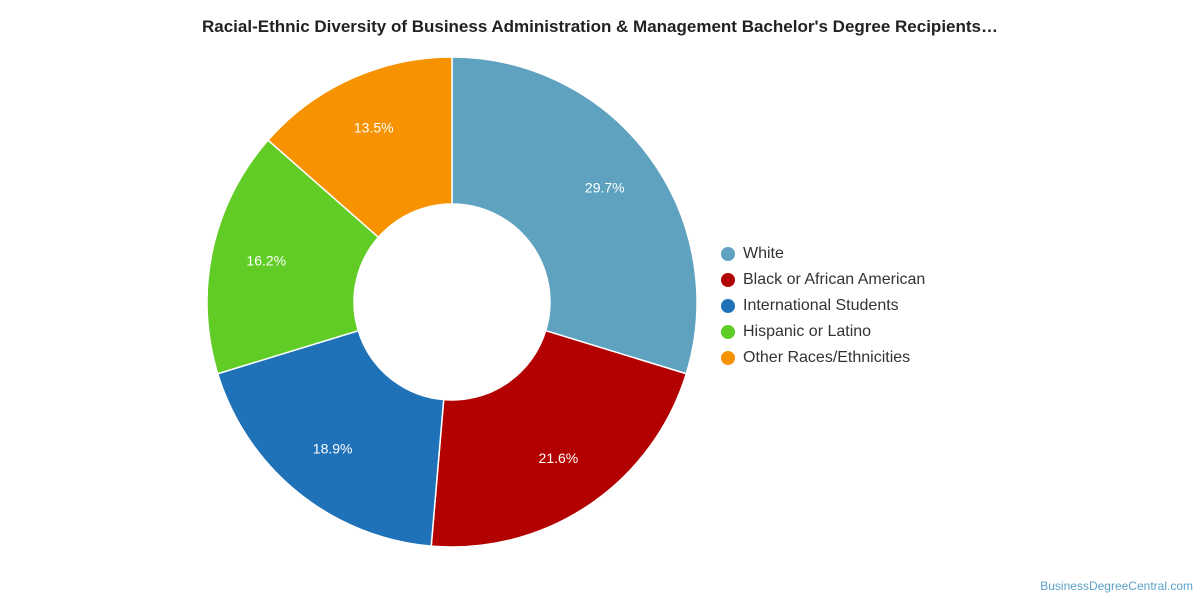  I want to click on legend-label: International Students, so click(821, 305).